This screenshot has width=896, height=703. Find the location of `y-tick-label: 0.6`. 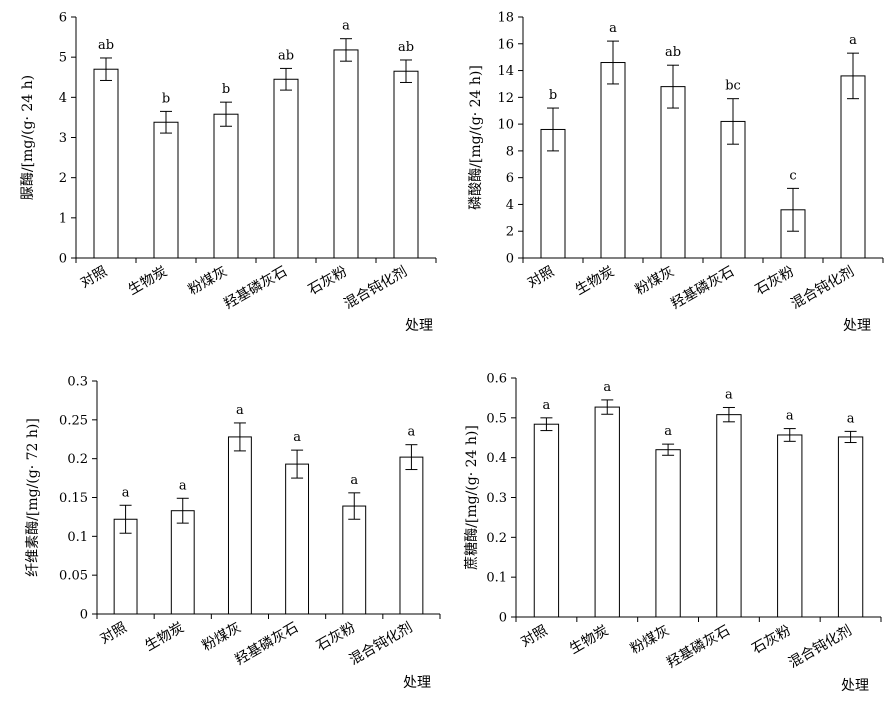

y-tick-label: 0.6 is located at coordinates (496, 379).